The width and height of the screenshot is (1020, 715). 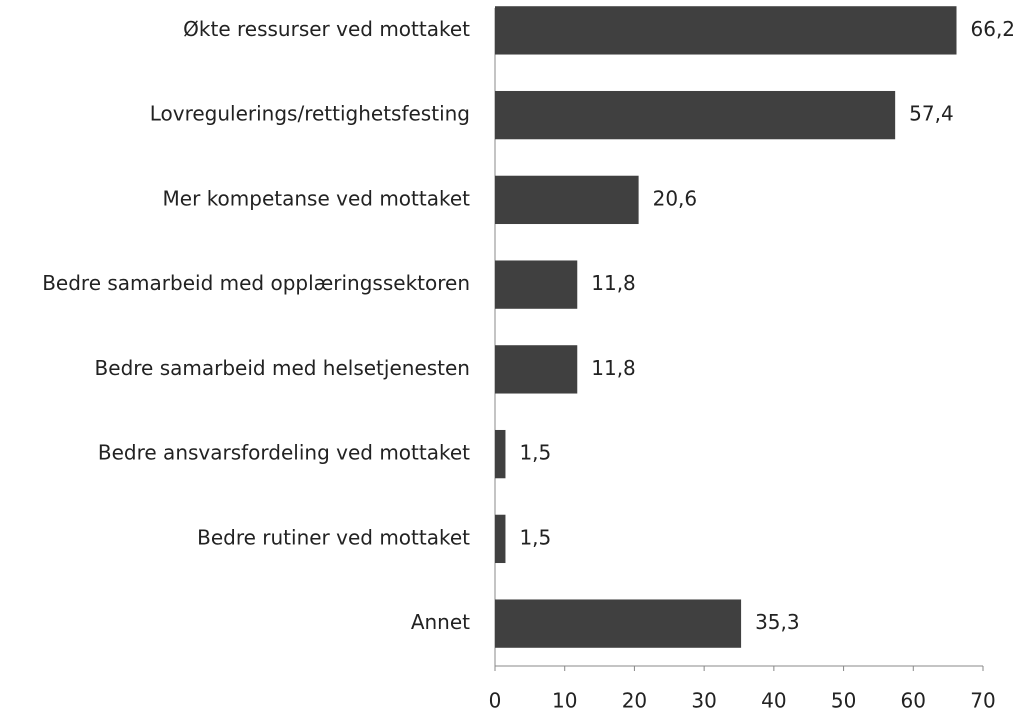 I want to click on y-tick-label: Bedre rutiner ved mottaket, so click(x=333, y=537).